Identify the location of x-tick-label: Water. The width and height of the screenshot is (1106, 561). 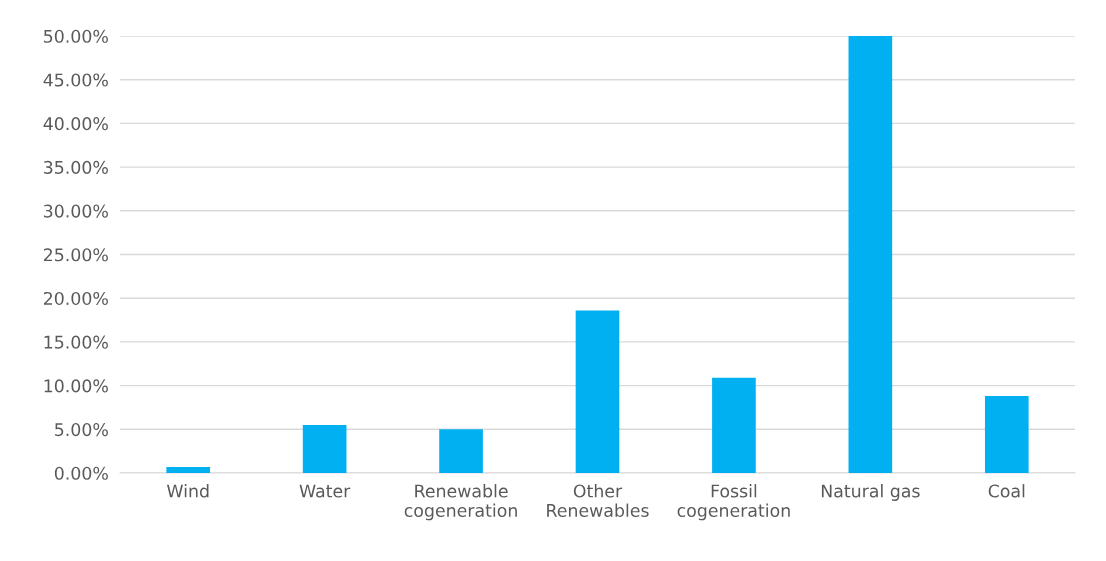
(325, 491).